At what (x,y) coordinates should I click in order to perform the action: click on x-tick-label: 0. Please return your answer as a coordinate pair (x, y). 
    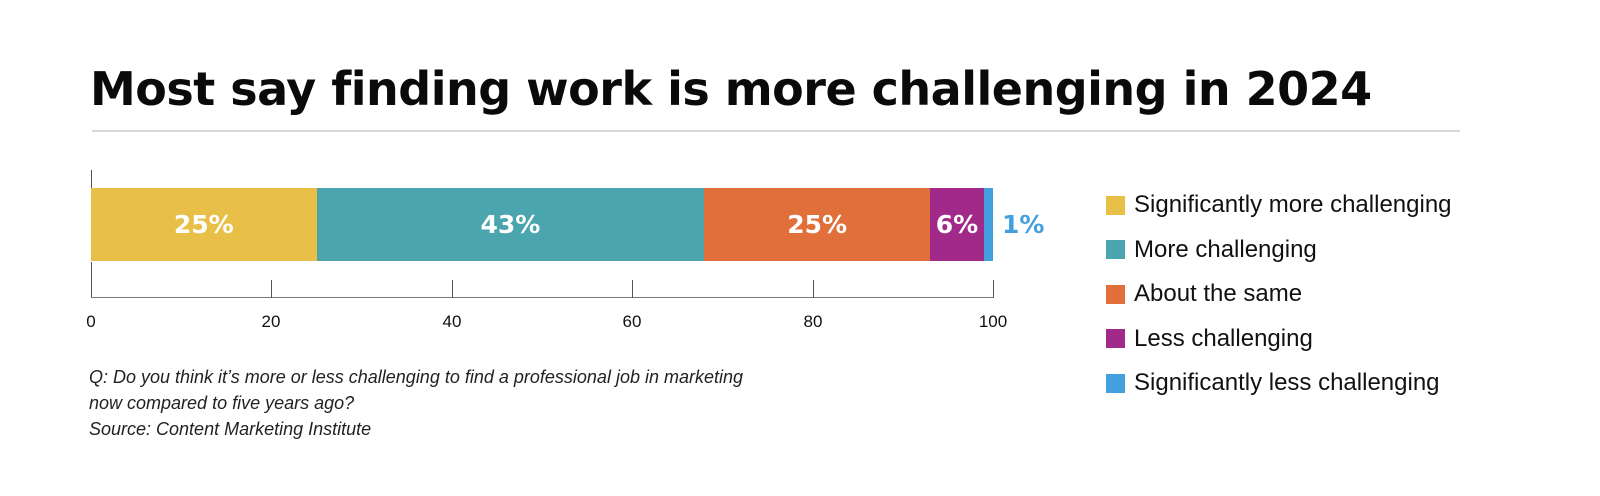
    Looking at the image, I should click on (91, 321).